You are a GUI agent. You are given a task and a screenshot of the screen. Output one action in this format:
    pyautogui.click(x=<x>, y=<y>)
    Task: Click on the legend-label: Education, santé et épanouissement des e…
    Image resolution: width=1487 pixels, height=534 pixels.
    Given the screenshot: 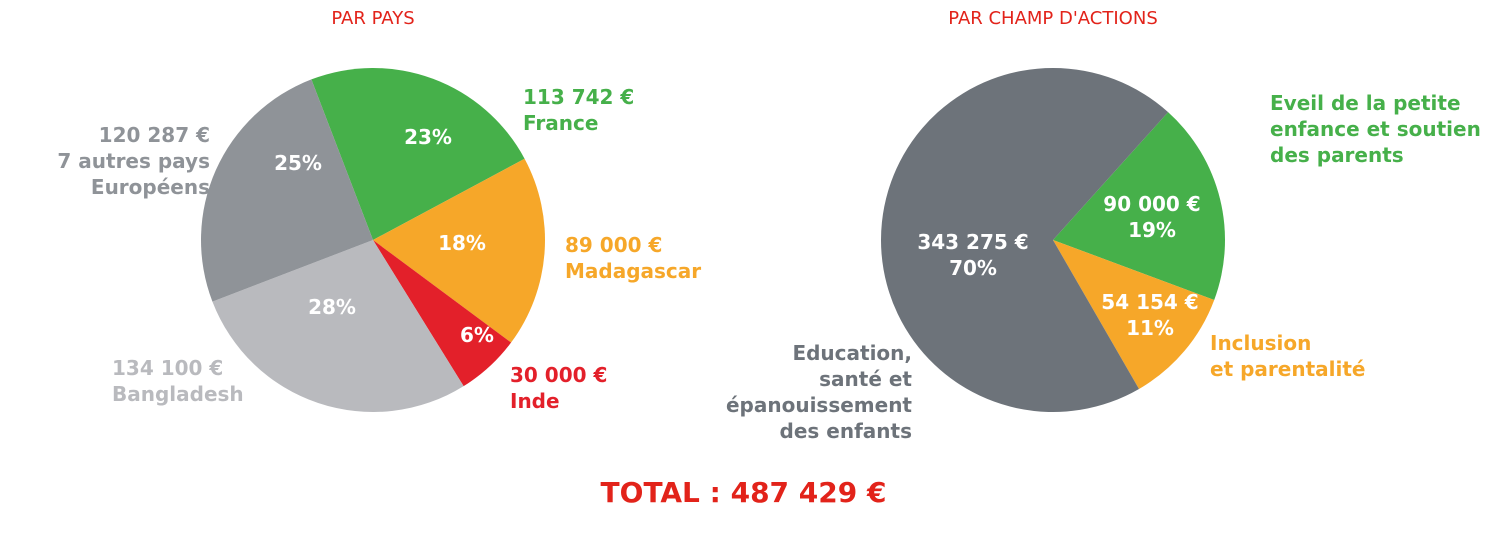 What is the action you would take?
    pyautogui.click(x=819, y=392)
    